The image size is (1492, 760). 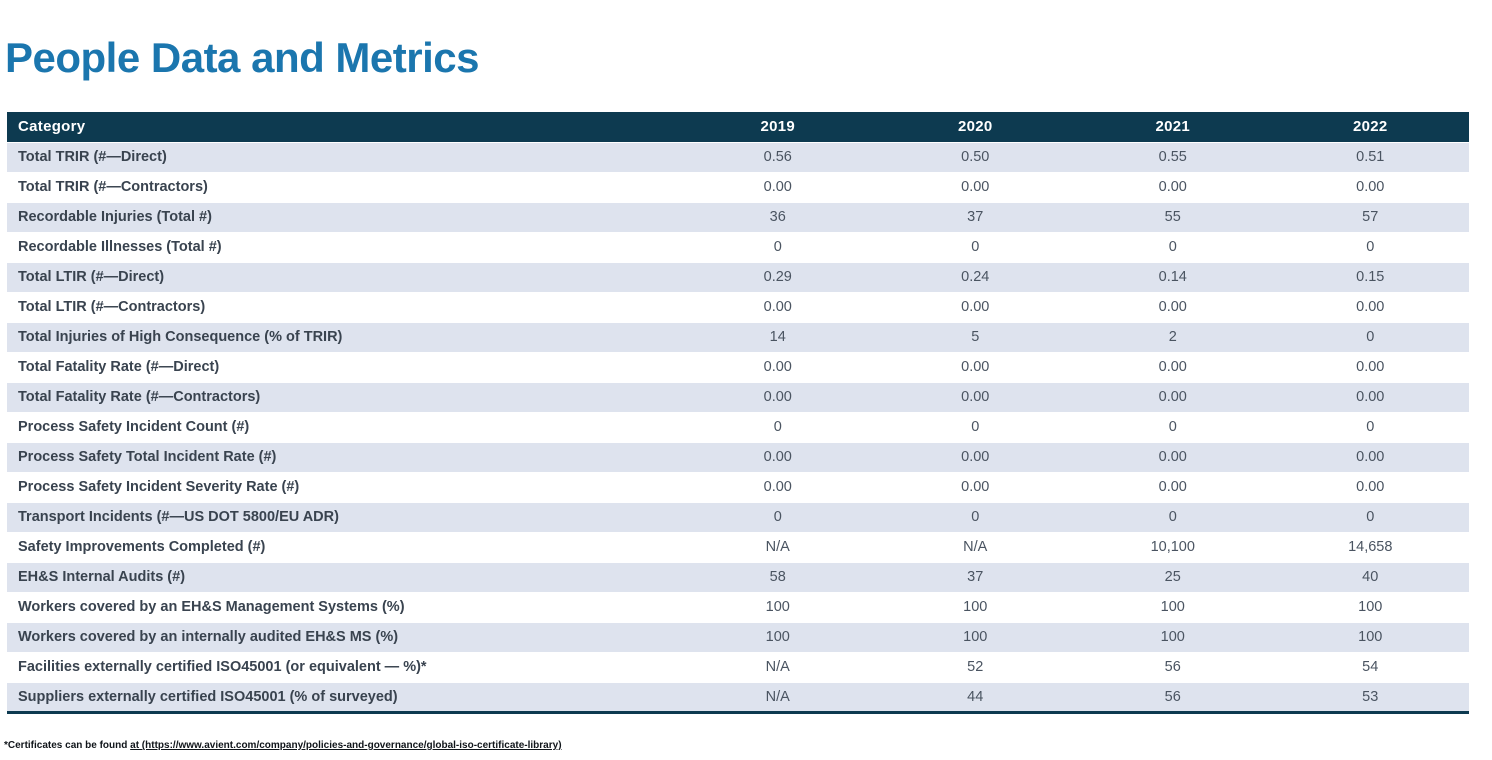 What do you see at coordinates (343, 366) in the screenshot?
I see `row-category-label: Total Fatality Rate (#—Direct)` at bounding box center [343, 366].